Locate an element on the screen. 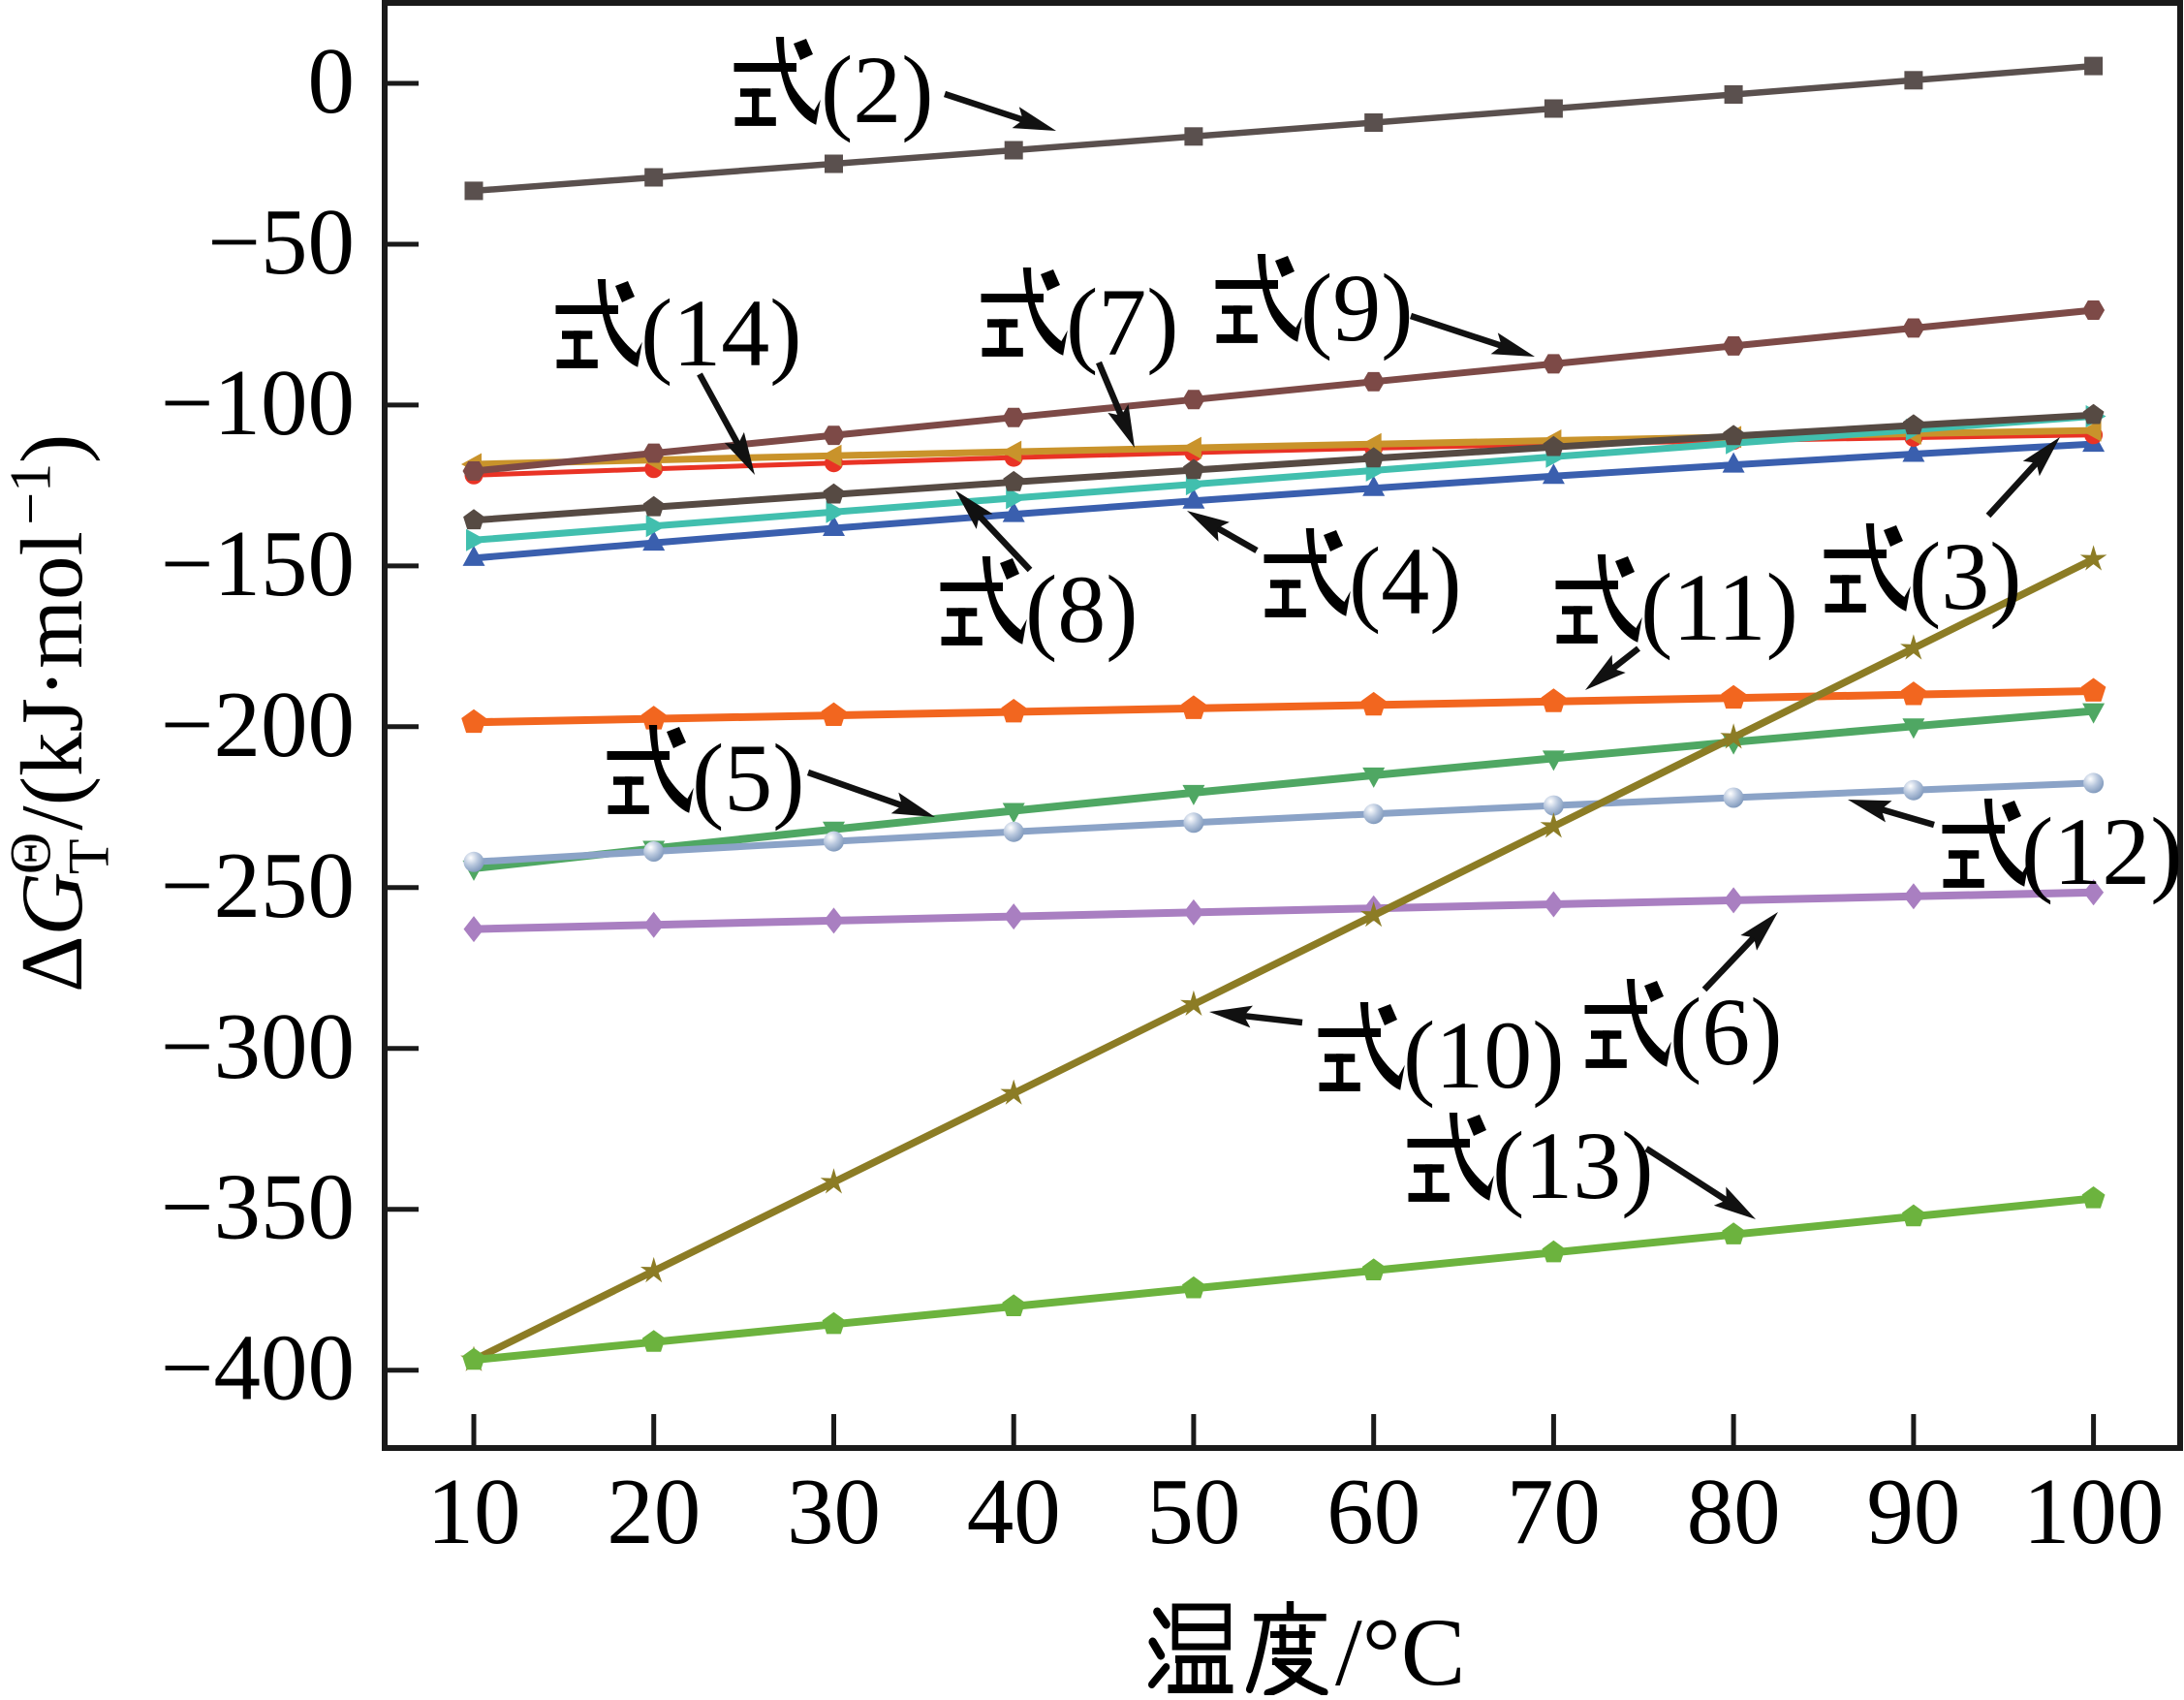  svg-text: 80 is located at coordinates (1734, 1511).